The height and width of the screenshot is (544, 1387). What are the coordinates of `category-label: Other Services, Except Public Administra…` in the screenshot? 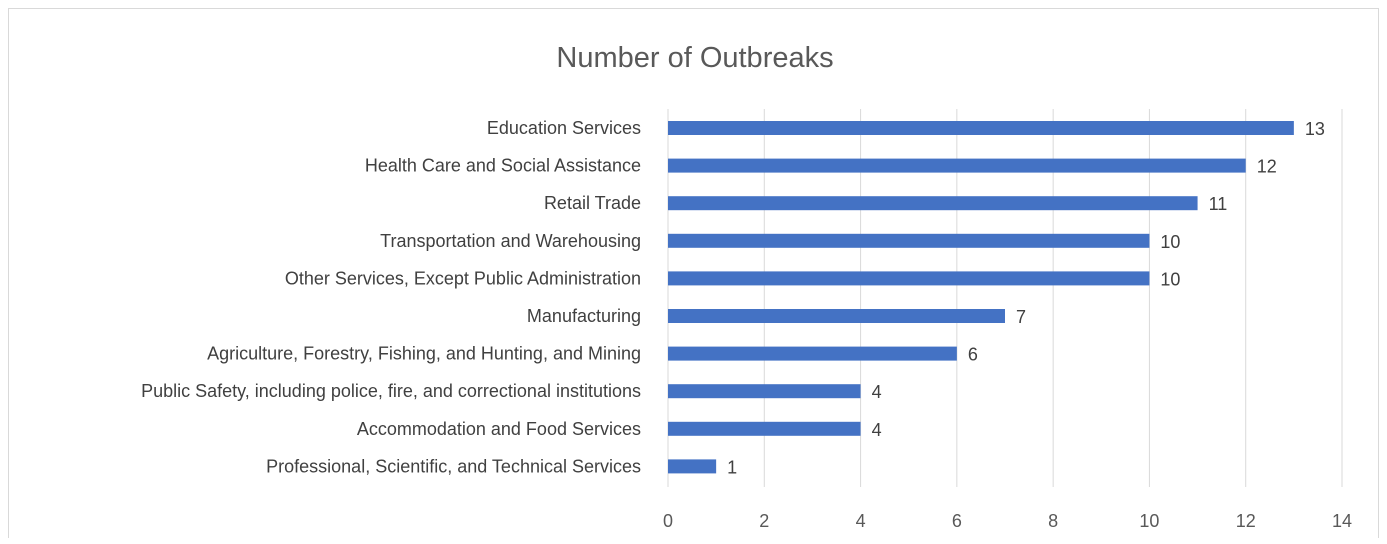 It's located at (463, 278).